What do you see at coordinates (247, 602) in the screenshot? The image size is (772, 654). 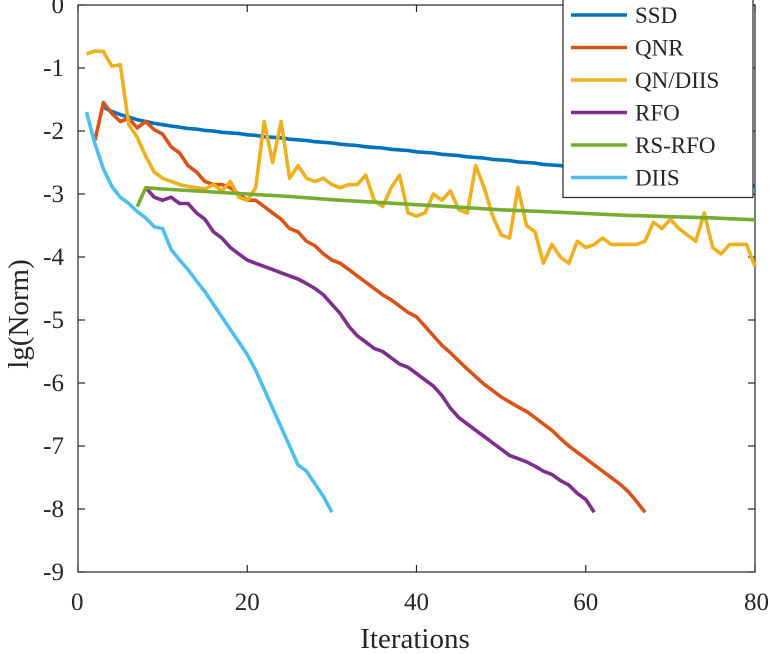 I see `x-tick-label: 20` at bounding box center [247, 602].